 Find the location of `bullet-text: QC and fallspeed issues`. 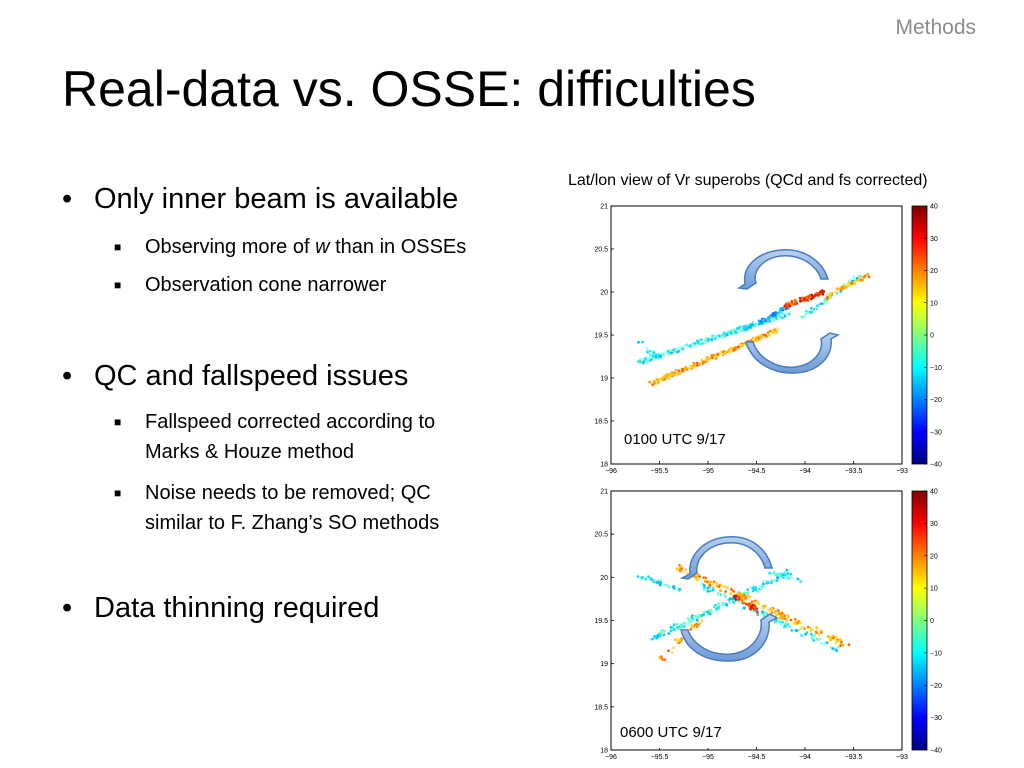

bullet-text: QC and fallspeed issues is located at coordinates (251, 376).